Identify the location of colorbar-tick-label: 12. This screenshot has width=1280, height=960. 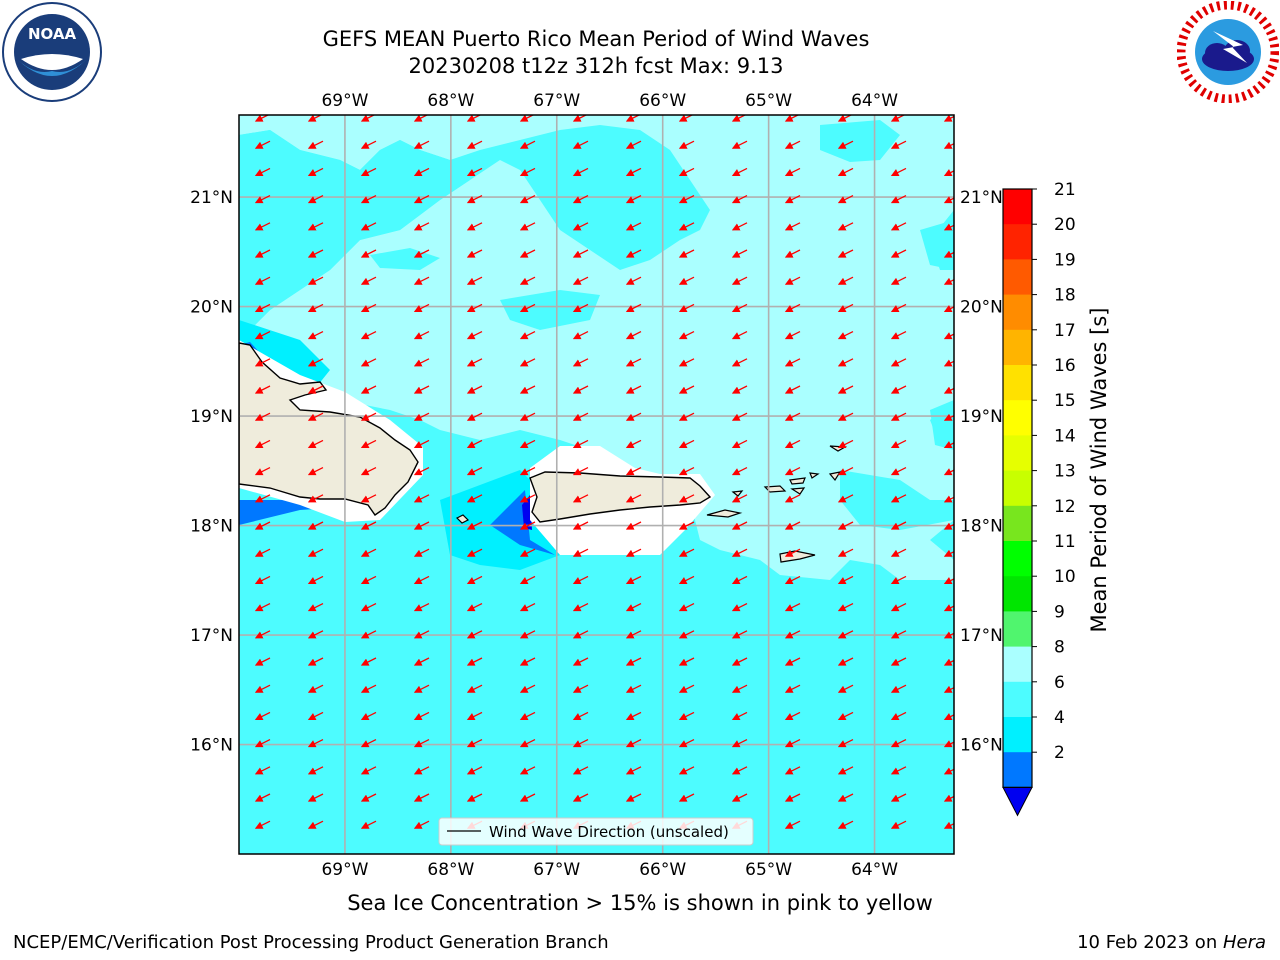
(1065, 507).